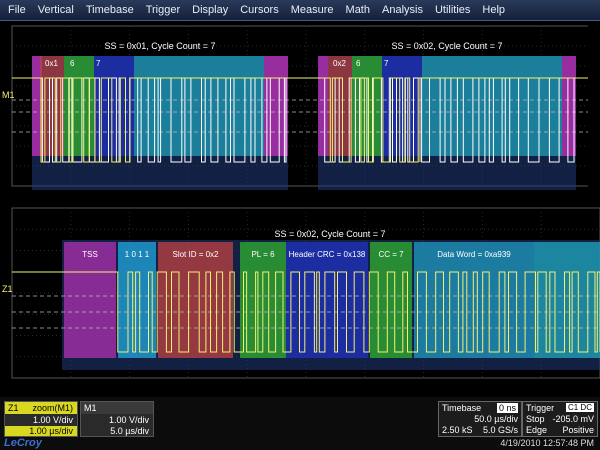 The width and height of the screenshot is (600, 450). I want to click on m1-descriptor-header: M1, so click(117, 408).